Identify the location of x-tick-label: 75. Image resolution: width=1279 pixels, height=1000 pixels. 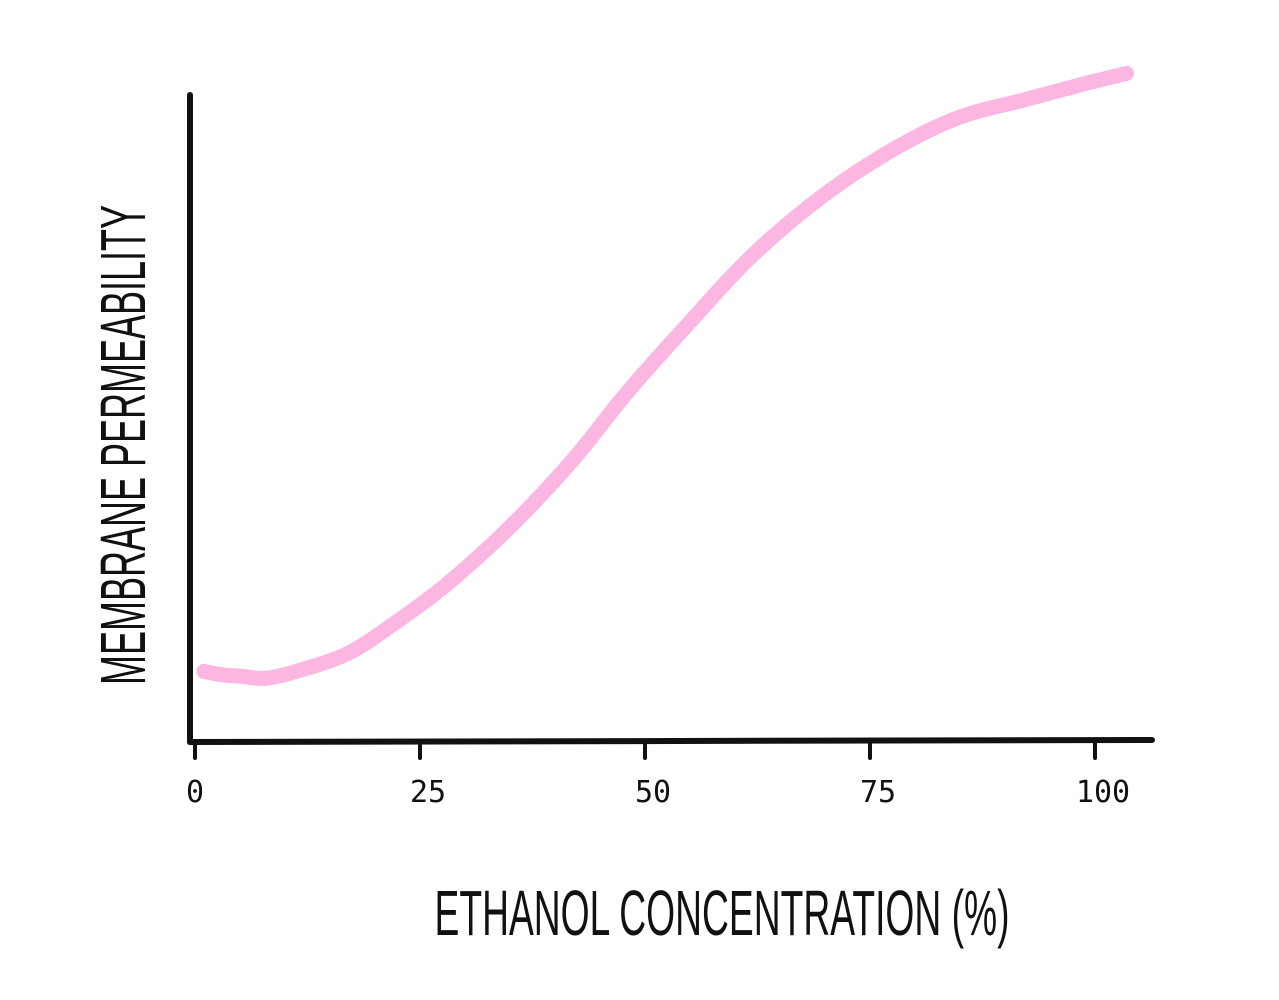
(878, 792).